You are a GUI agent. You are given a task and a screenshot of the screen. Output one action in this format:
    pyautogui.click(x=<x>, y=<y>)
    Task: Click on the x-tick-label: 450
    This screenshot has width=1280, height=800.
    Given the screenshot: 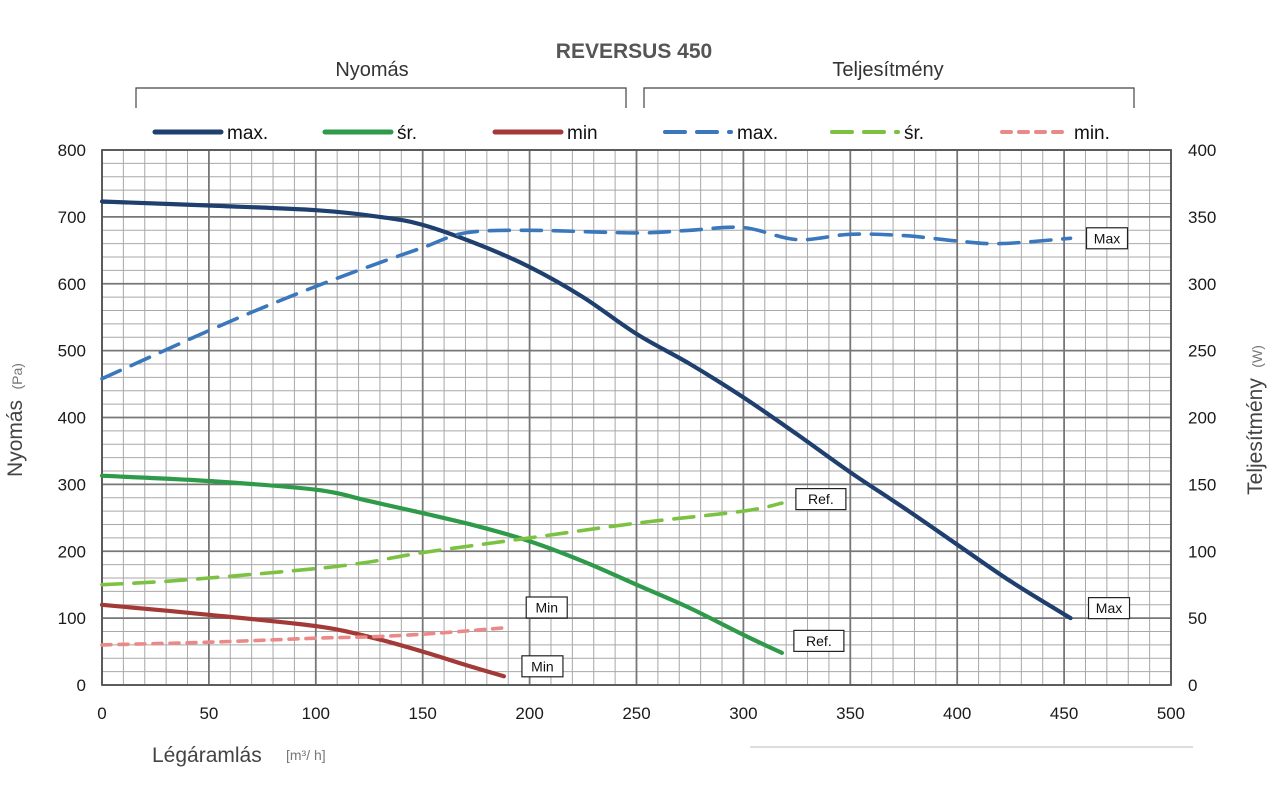 What is the action you would take?
    pyautogui.click(x=1064, y=713)
    